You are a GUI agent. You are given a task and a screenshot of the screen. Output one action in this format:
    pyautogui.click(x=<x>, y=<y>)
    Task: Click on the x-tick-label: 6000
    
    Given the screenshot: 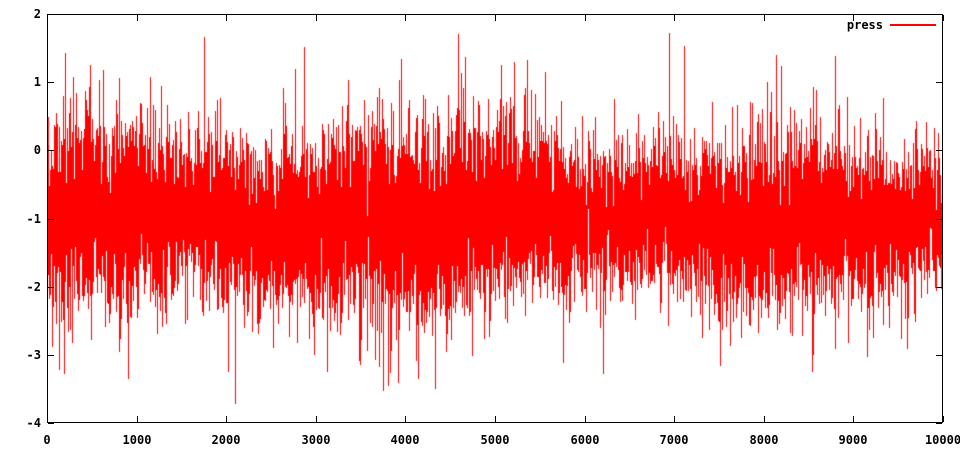 What is the action you would take?
    pyautogui.click(x=585, y=440)
    